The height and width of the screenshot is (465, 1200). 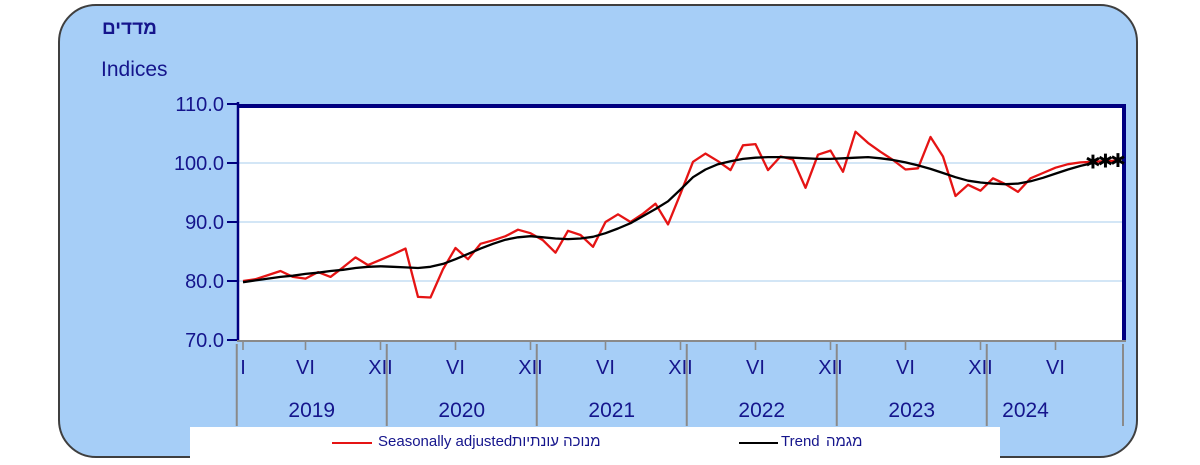 I want to click on y-axis-label: 90.0, so click(x=204, y=223).